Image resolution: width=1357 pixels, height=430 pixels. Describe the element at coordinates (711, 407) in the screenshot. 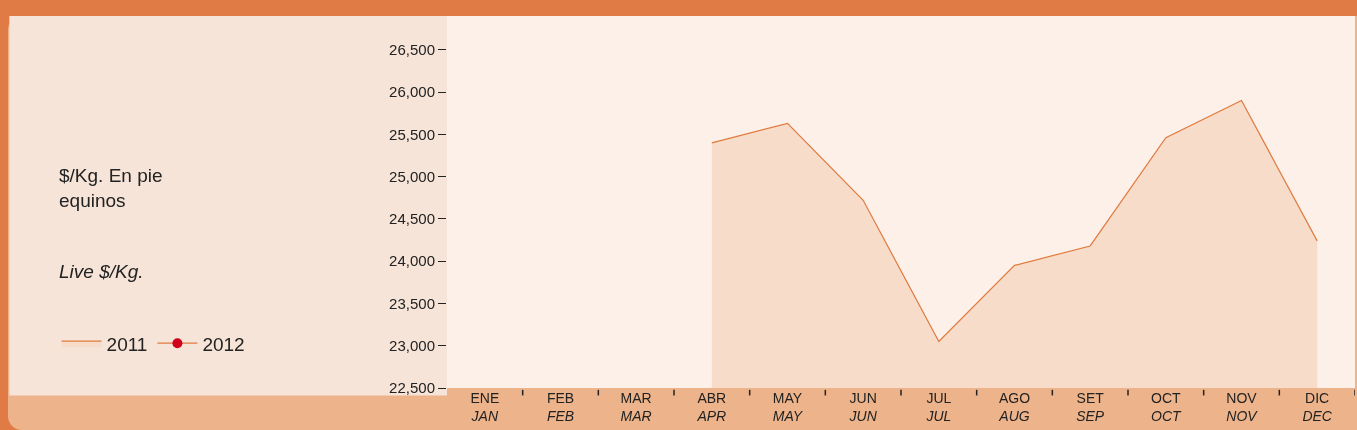

I see `x-tick-label: ABR APR` at that location.